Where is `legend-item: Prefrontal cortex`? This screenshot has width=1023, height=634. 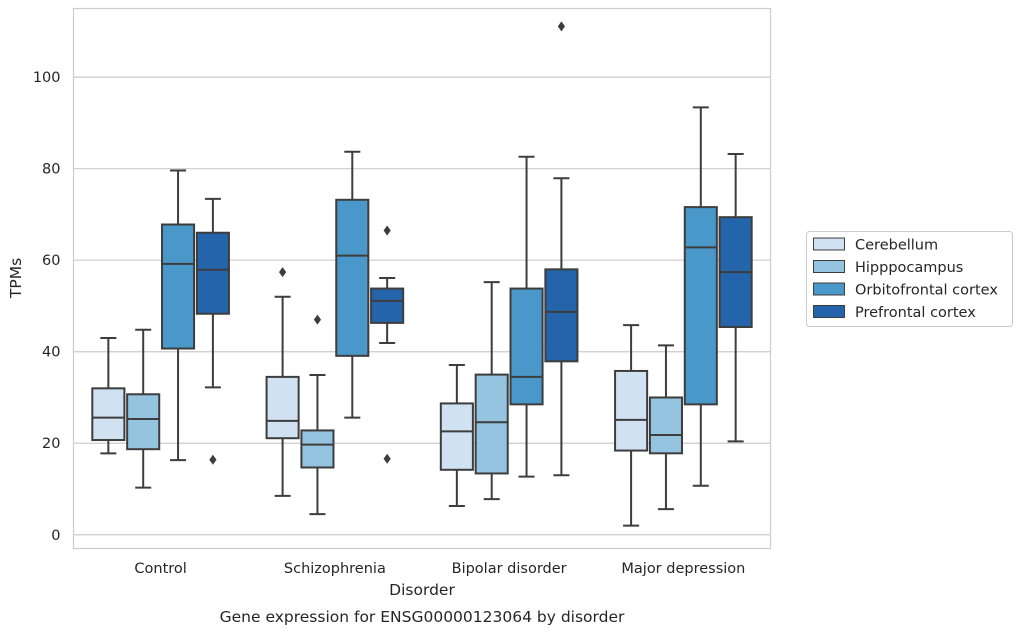
legend-item: Prefrontal cortex is located at coordinates (894, 313).